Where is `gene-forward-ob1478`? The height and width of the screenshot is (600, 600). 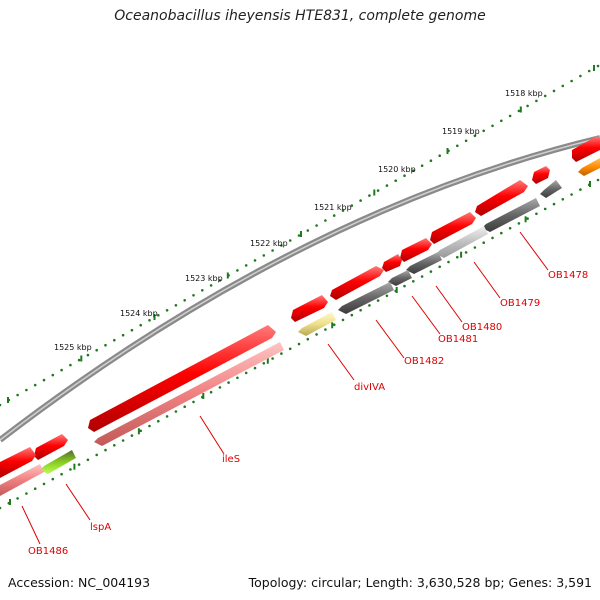
gene-forward-ob1478 is located at coordinates (541, 175).